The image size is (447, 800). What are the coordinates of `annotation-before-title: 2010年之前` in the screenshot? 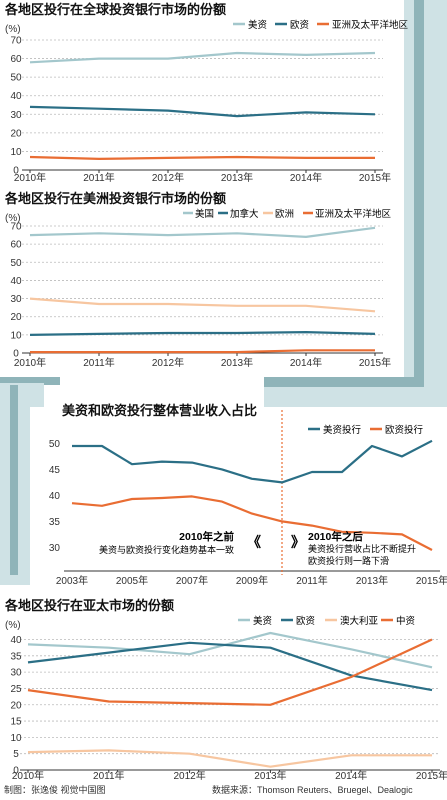 It's located at (206, 536).